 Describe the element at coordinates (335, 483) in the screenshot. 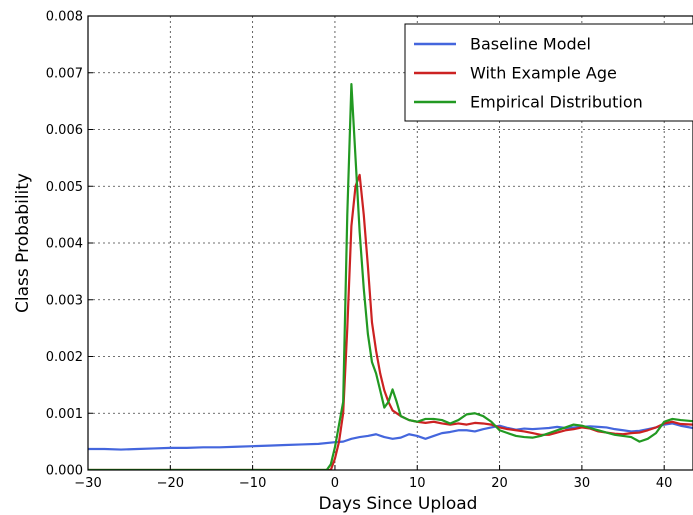

I see `x-tick-label: 0` at that location.